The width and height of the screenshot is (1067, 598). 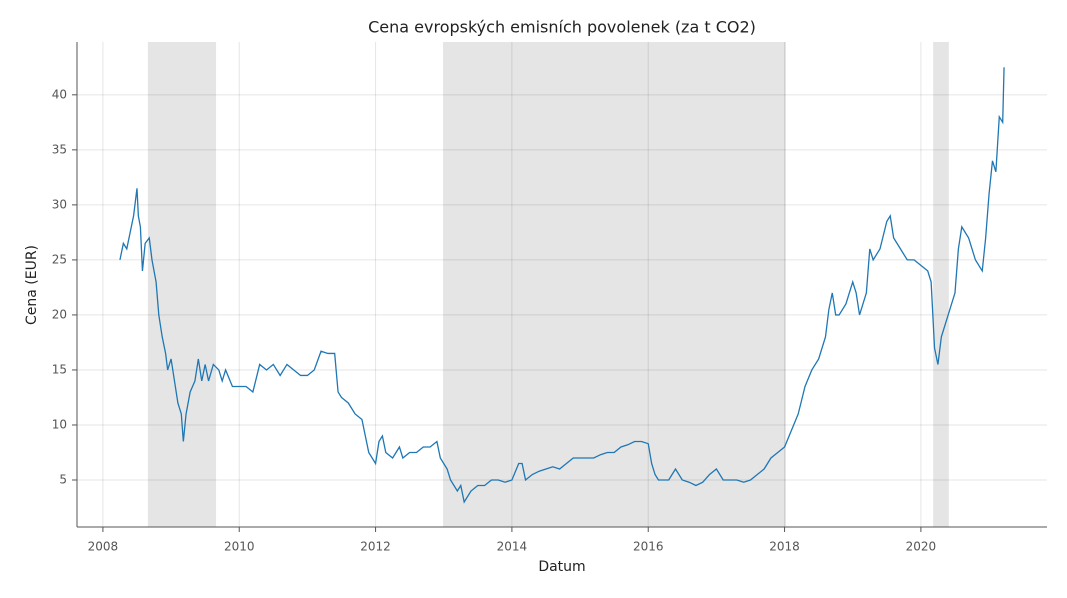 I want to click on x-tick-label: 2008, so click(x=103, y=547).